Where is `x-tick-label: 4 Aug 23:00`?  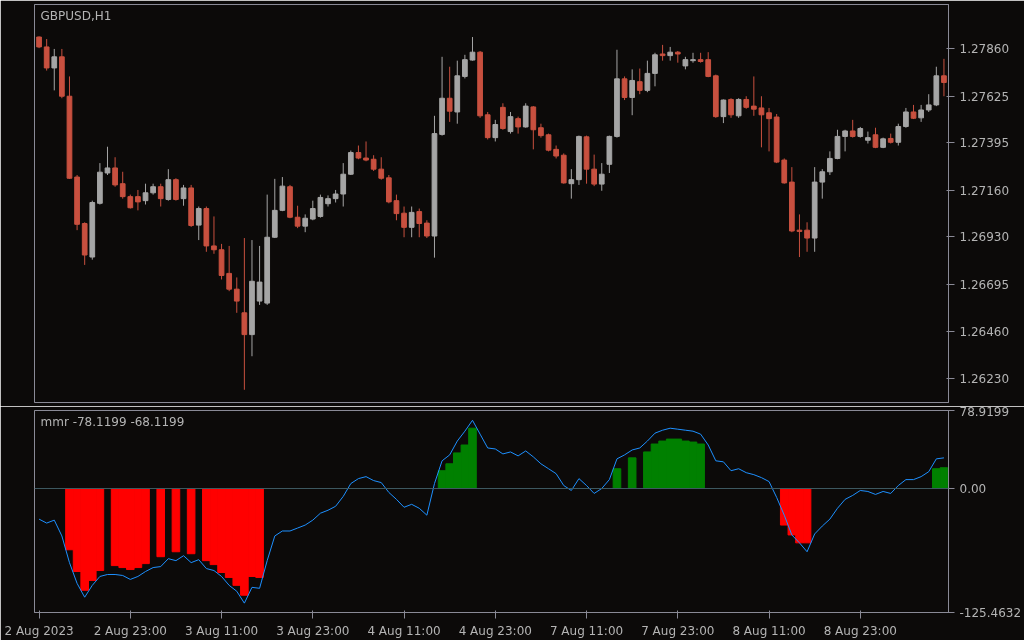
x-tick-label: 4 Aug 23:00 is located at coordinates (495, 630).